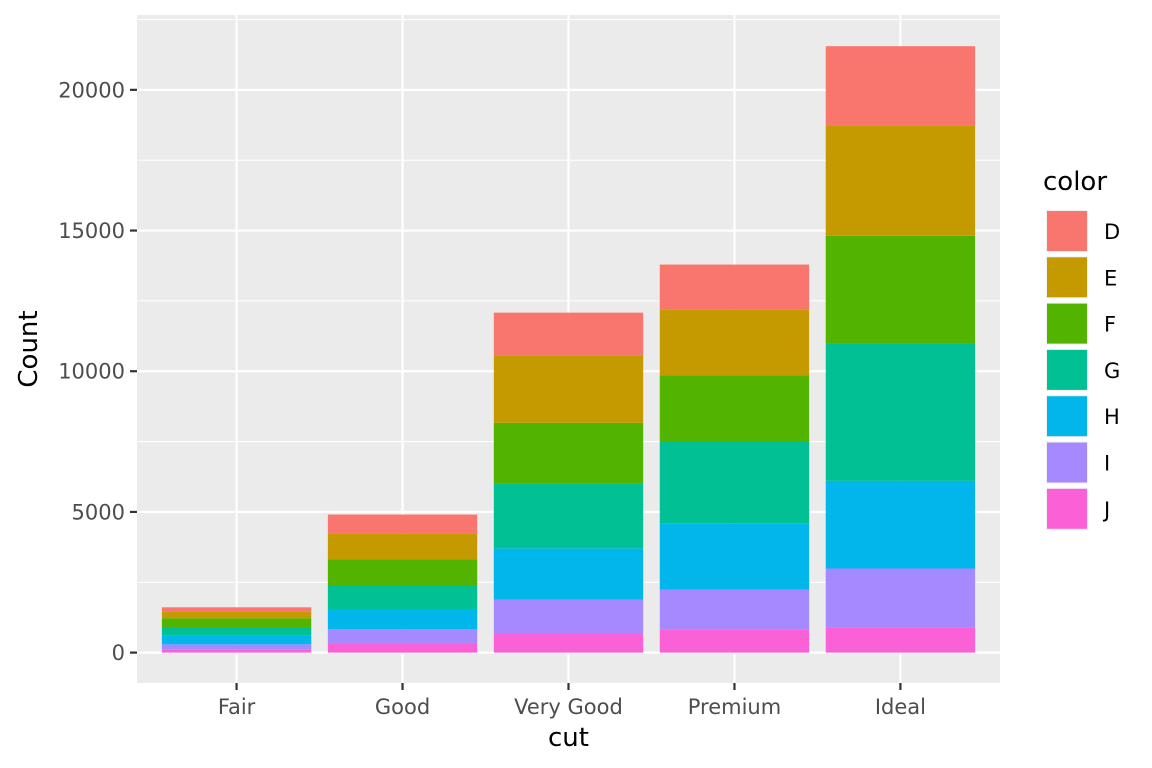 The height and width of the screenshot is (768, 1152). I want to click on legend-key-j, so click(1067, 508).